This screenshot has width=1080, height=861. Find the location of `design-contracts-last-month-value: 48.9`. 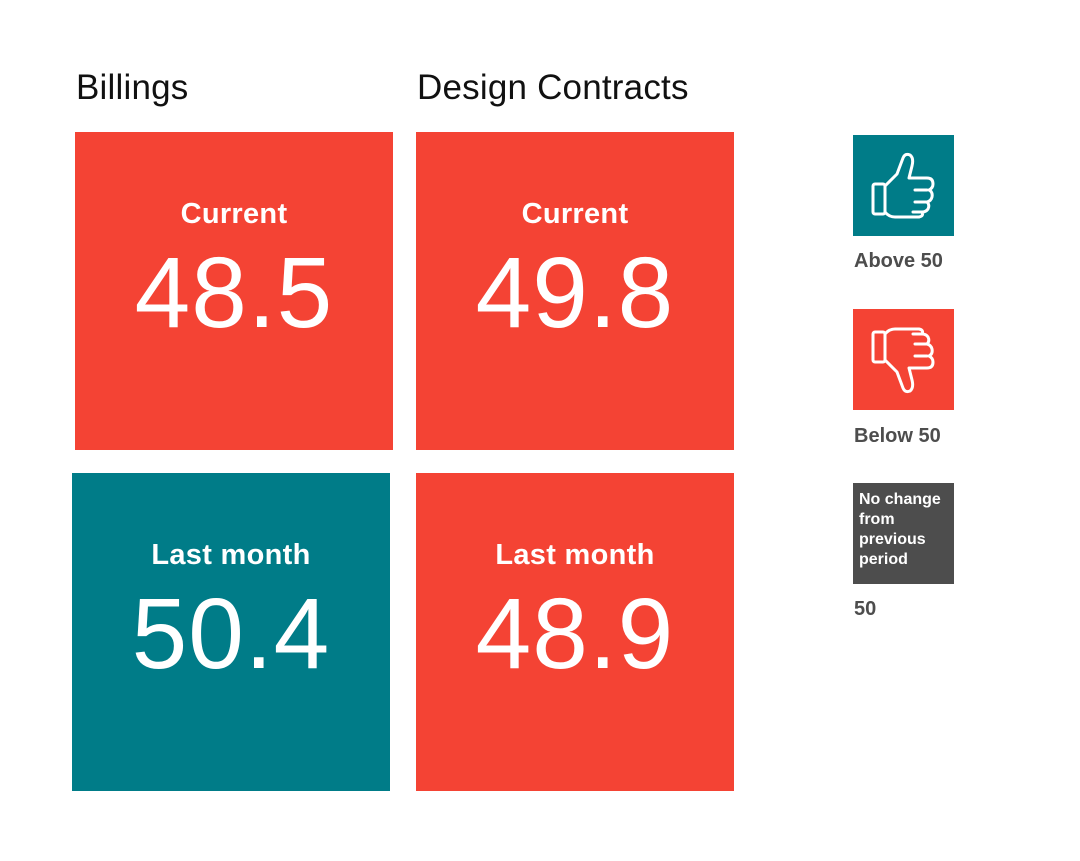

design-contracts-last-month-value: 48.9 is located at coordinates (575, 634).